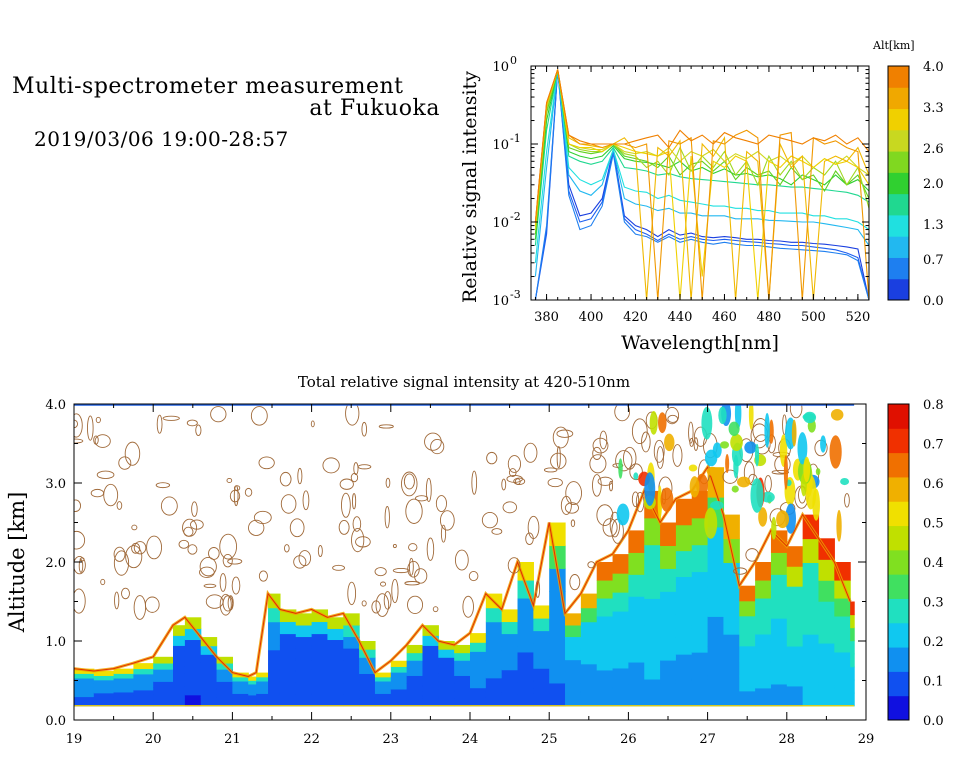 The width and height of the screenshot is (960, 770). What do you see at coordinates (724, 317) in the screenshot?
I see `spectrum-xtick-label-4: 460` at bounding box center [724, 317].